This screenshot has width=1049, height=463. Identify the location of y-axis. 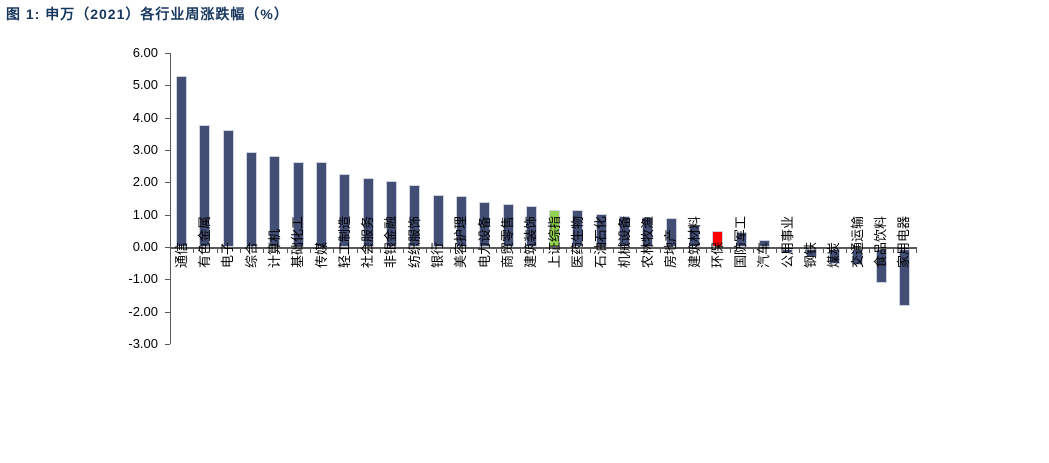
(170, 198).